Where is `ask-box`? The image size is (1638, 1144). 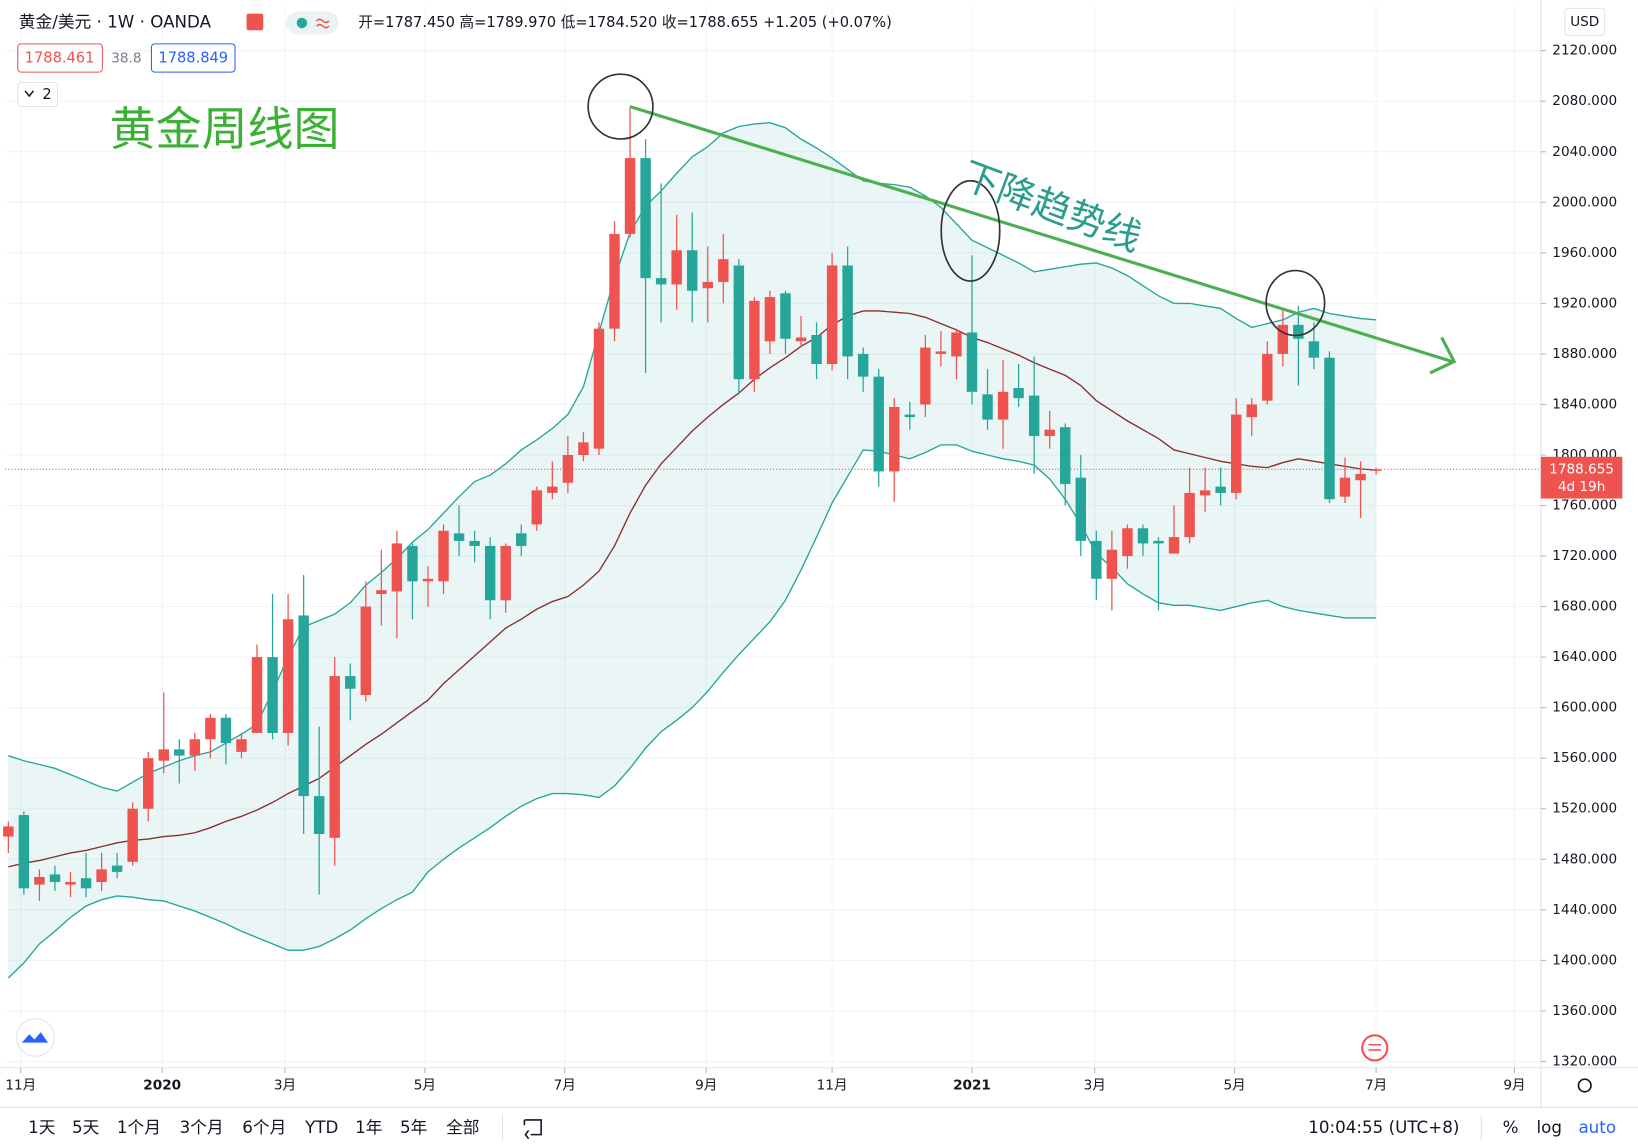 ask-box is located at coordinates (193, 58).